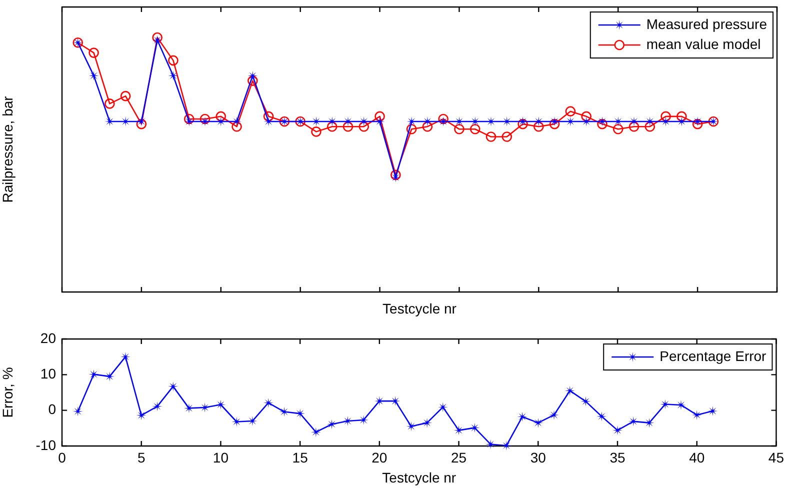 This screenshot has height=489, width=788. Describe the element at coordinates (458, 457) in the screenshot. I see `x-tick-label: 25` at that location.